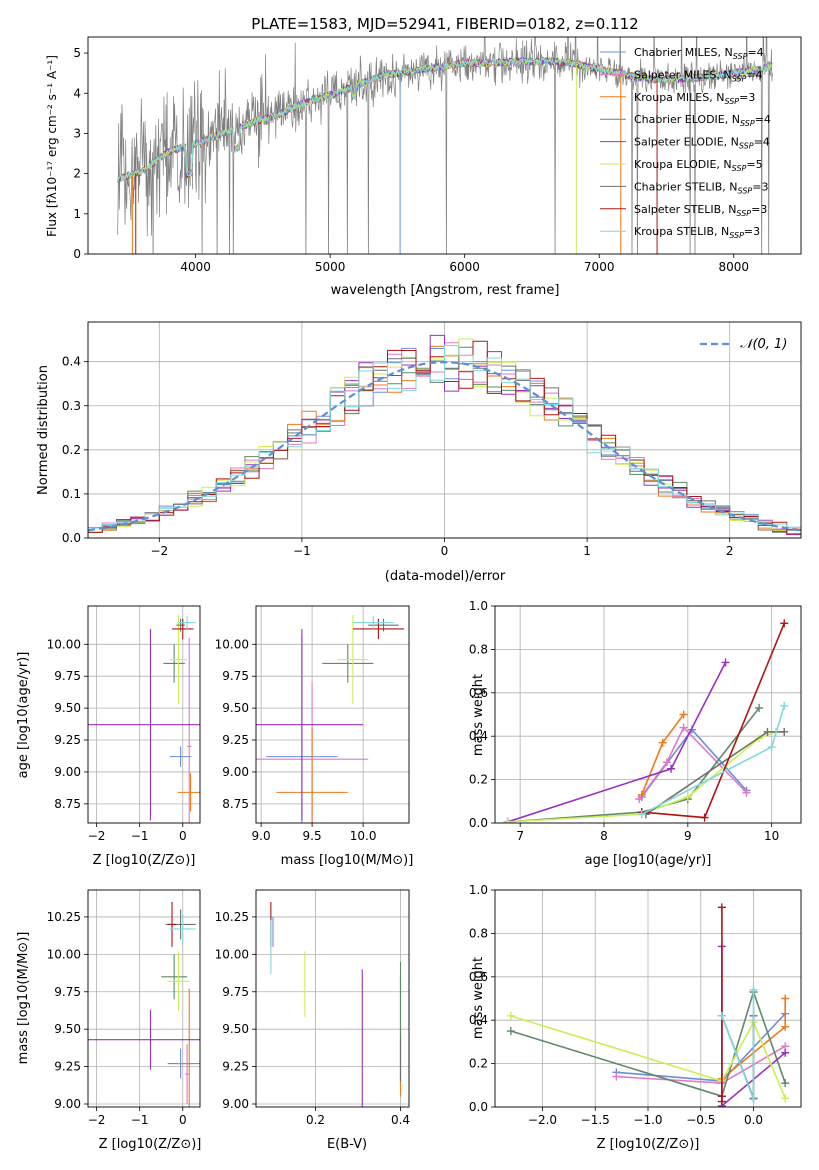 This screenshot has width=819, height=1170. What do you see at coordinates (71, 362) in the screenshot?
I see `y-tick-label: 0.4` at bounding box center [71, 362].